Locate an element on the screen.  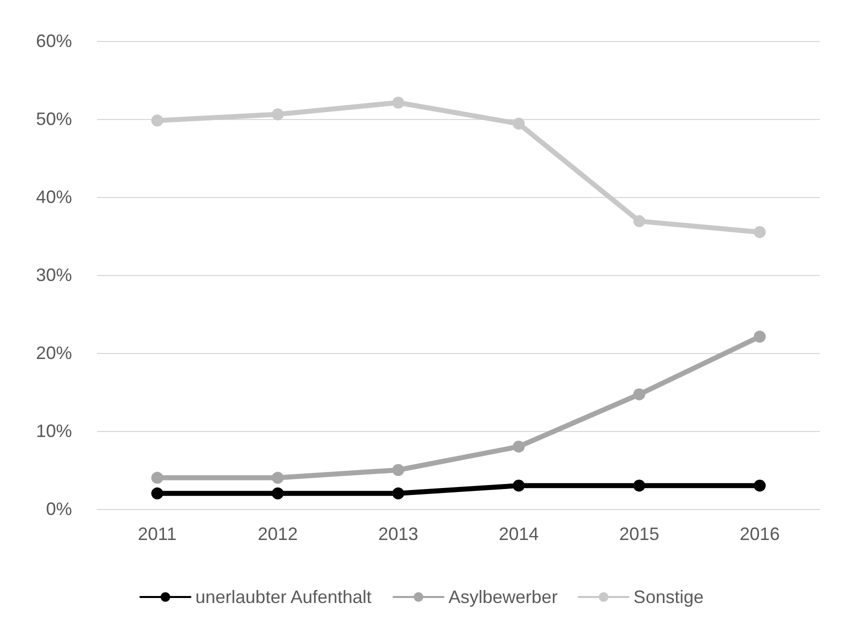
y-tick-label: 10% is located at coordinates (54, 431).